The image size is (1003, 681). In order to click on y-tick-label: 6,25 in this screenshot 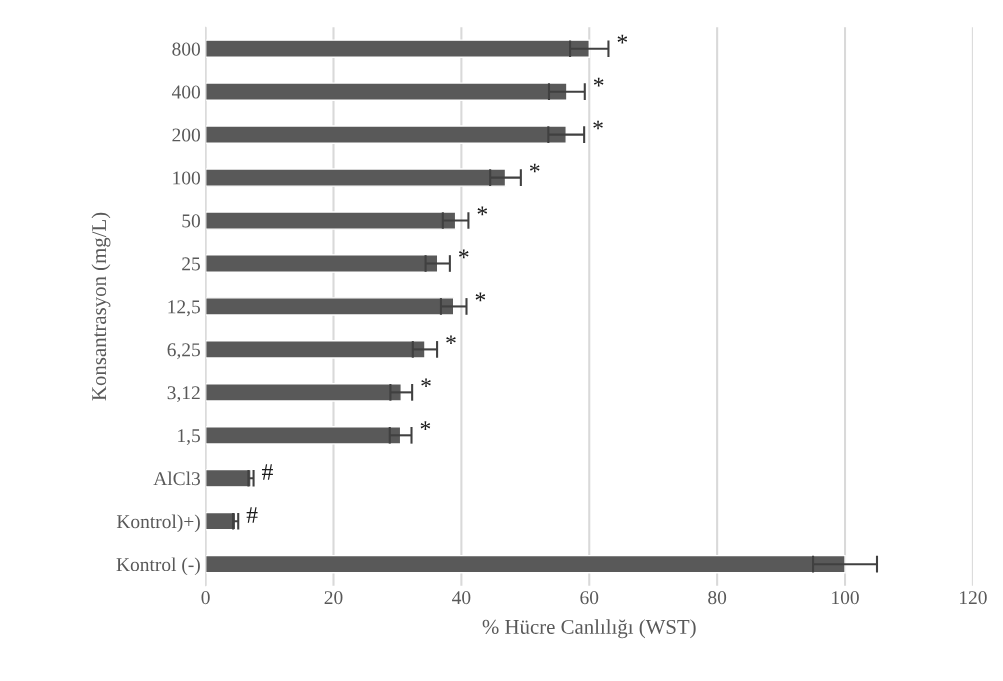, I will do `click(183, 351)`.